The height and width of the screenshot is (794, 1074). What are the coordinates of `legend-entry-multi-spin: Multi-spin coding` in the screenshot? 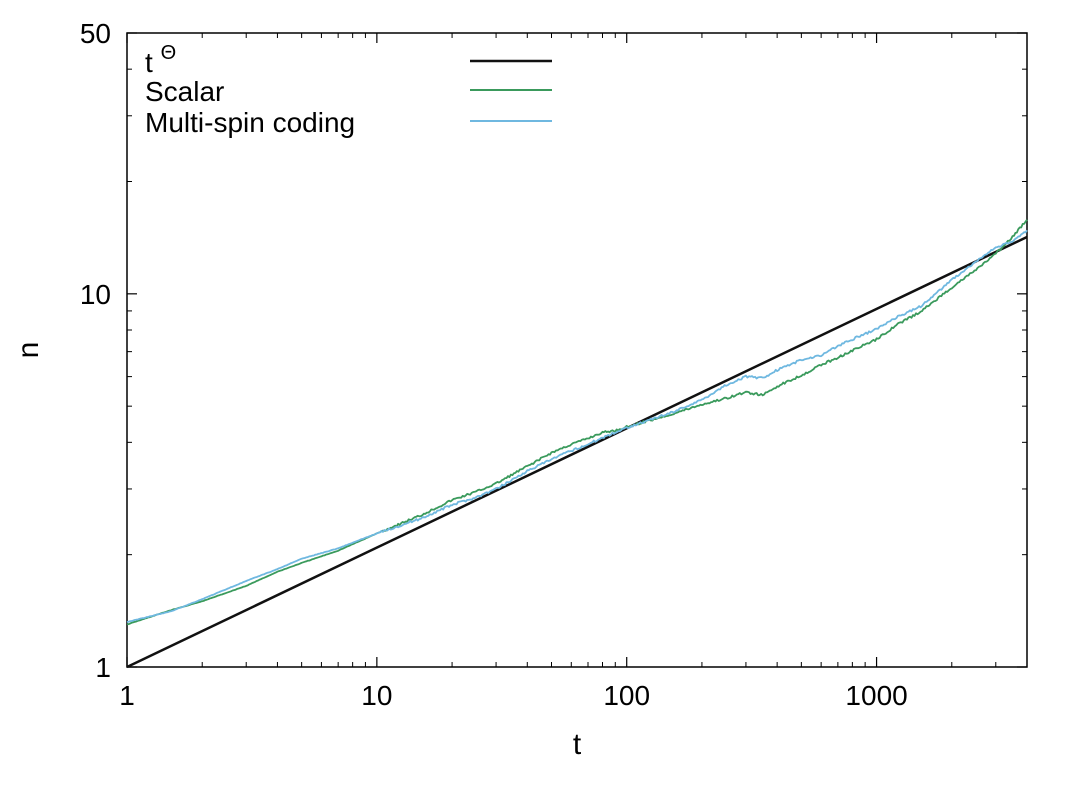 It's located at (348, 122).